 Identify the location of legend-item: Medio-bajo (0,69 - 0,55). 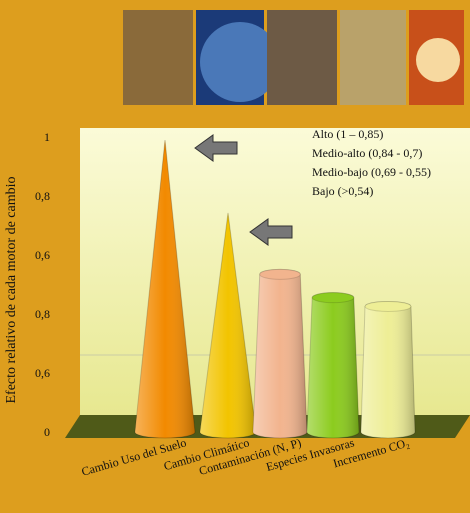
(371, 172).